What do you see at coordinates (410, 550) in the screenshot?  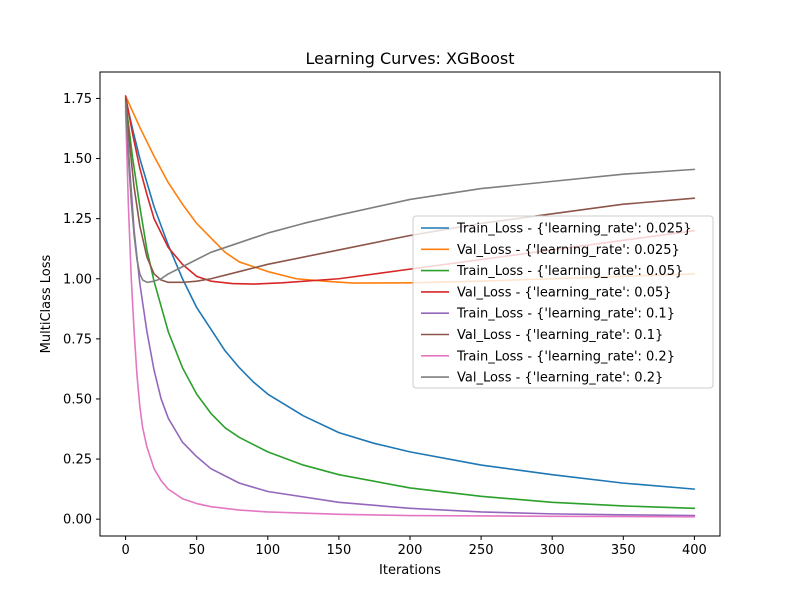 I see `x-tick-label: 200` at bounding box center [410, 550].